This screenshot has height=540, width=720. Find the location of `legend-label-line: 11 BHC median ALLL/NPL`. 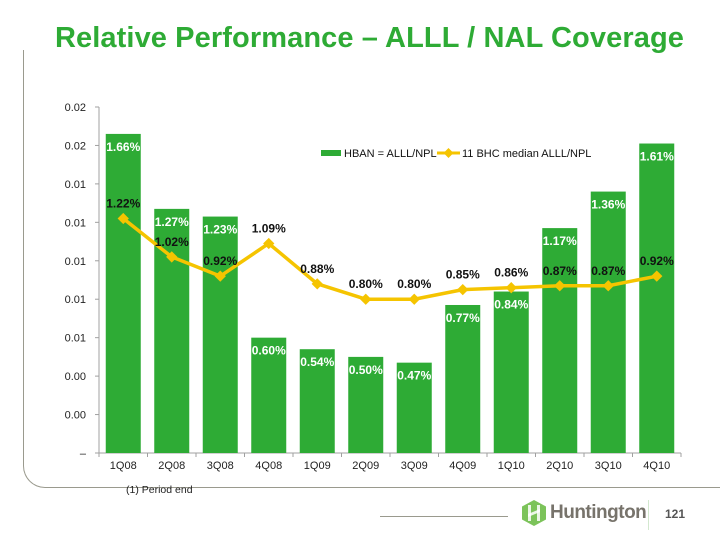

legend-label-line: 11 BHC median ALLL/NPL is located at coordinates (526, 154).